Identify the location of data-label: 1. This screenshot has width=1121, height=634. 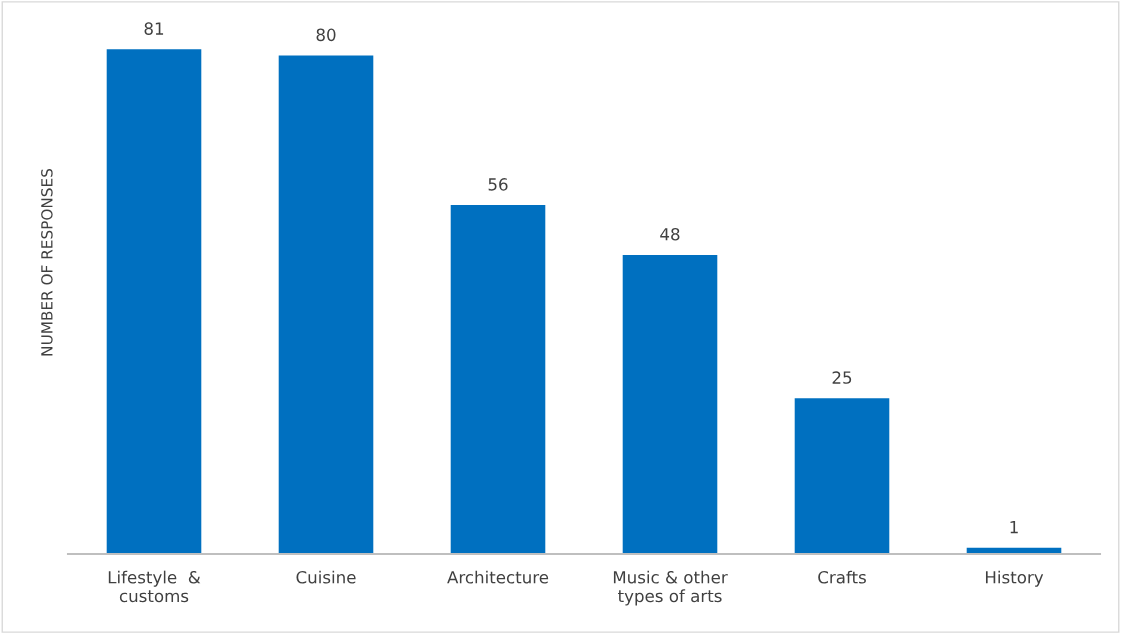
(1014, 527).